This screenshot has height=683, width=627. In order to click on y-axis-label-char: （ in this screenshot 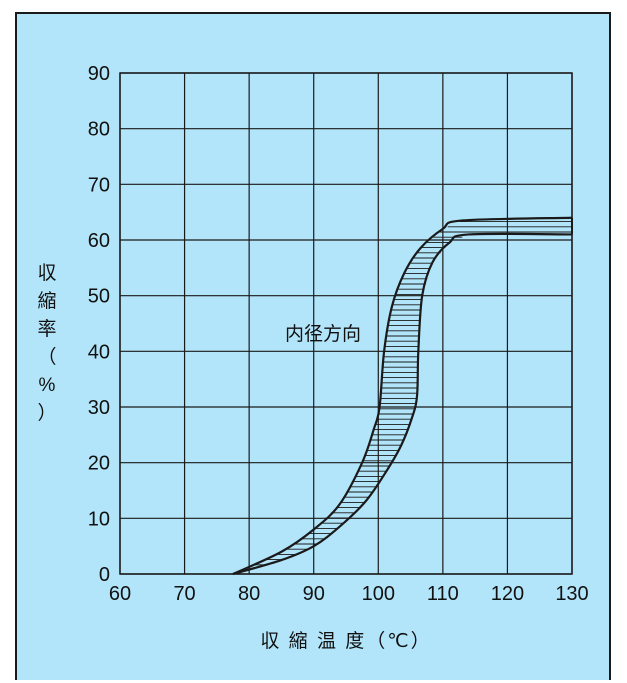, I will do `click(46, 357)`.